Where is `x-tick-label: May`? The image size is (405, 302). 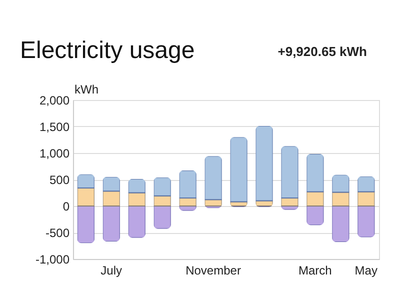 x-tick-label: May is located at coordinates (366, 271).